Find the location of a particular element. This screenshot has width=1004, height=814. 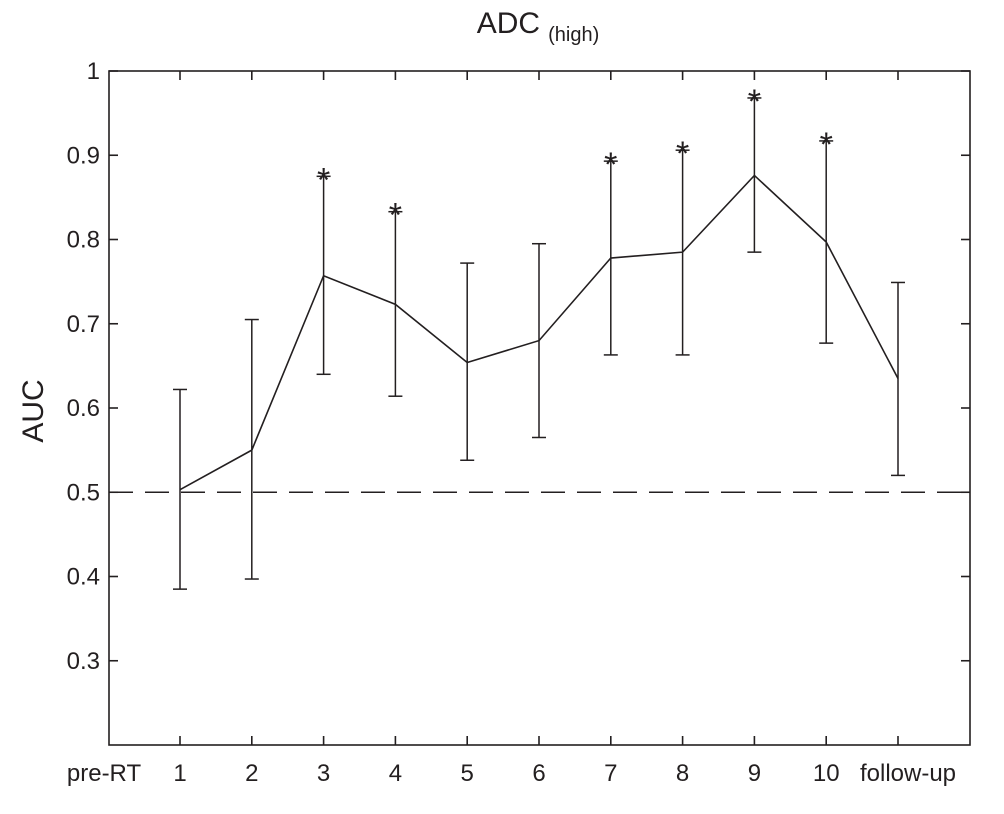

chart-title: ADC (high) is located at coordinates (538, 26).